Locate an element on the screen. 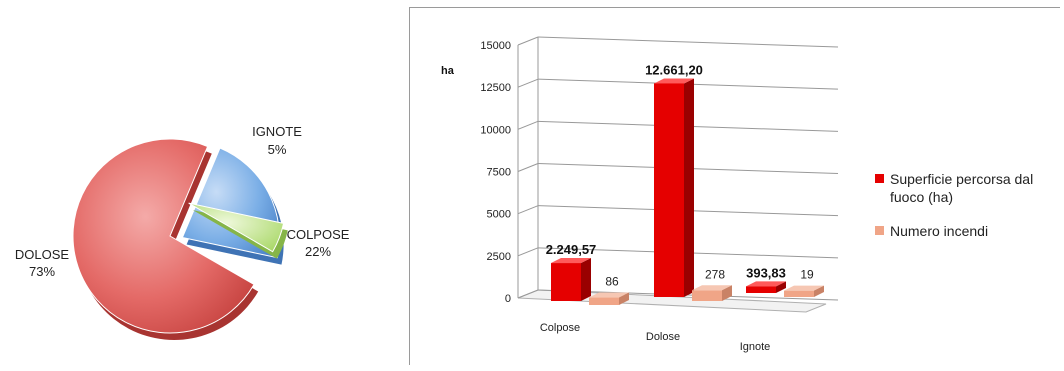  pie-label-ignote: IGNOTE is located at coordinates (277, 131).